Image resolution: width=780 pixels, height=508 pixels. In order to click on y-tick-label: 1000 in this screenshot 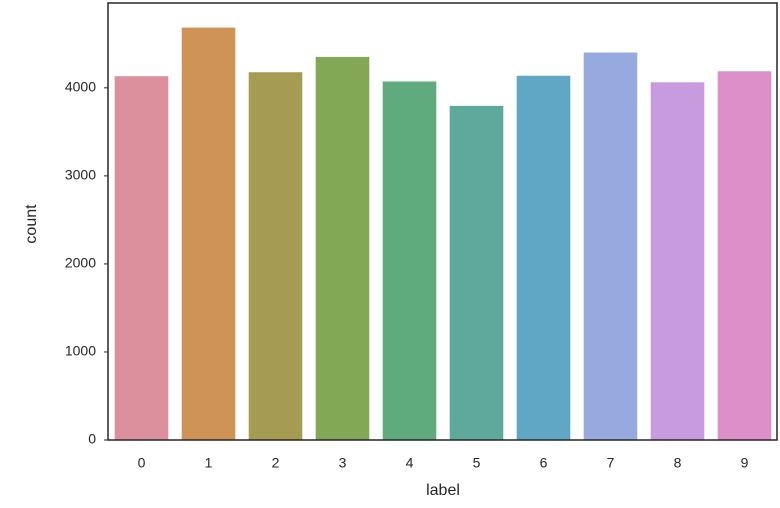, I will do `click(80, 351)`.